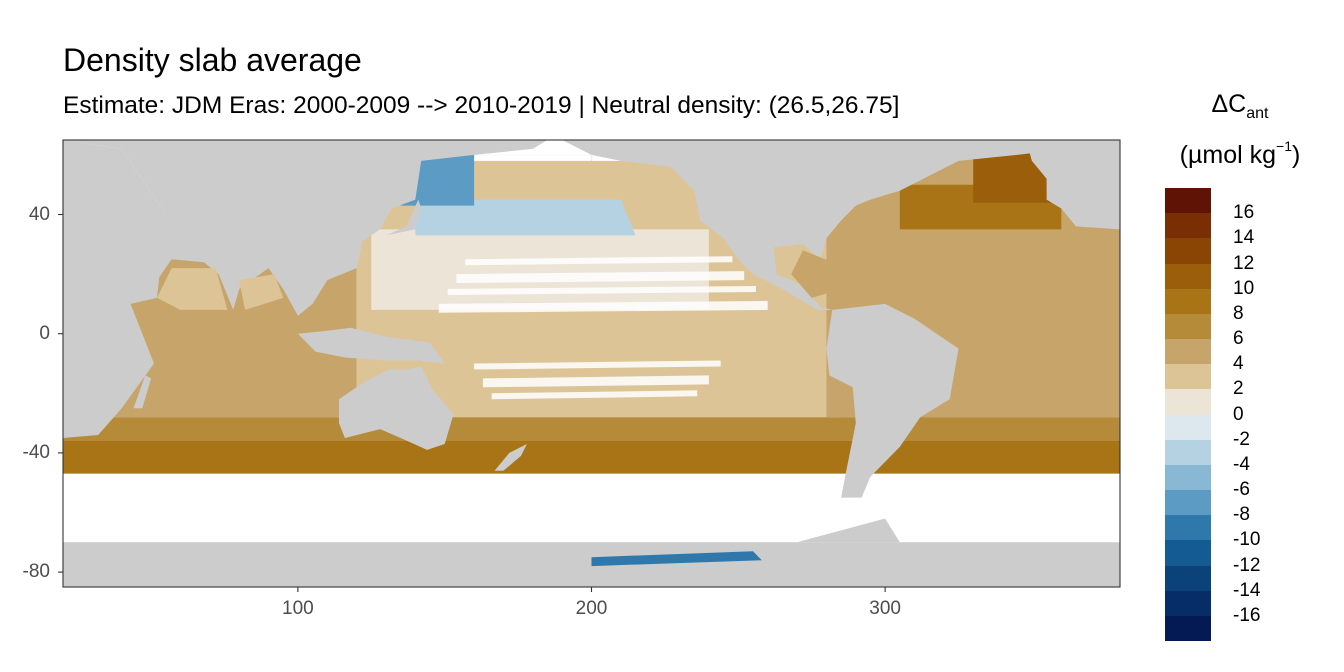 This screenshot has width=1344, height=672. What do you see at coordinates (44, 333) in the screenshot?
I see `y-tick-label: 0` at bounding box center [44, 333].